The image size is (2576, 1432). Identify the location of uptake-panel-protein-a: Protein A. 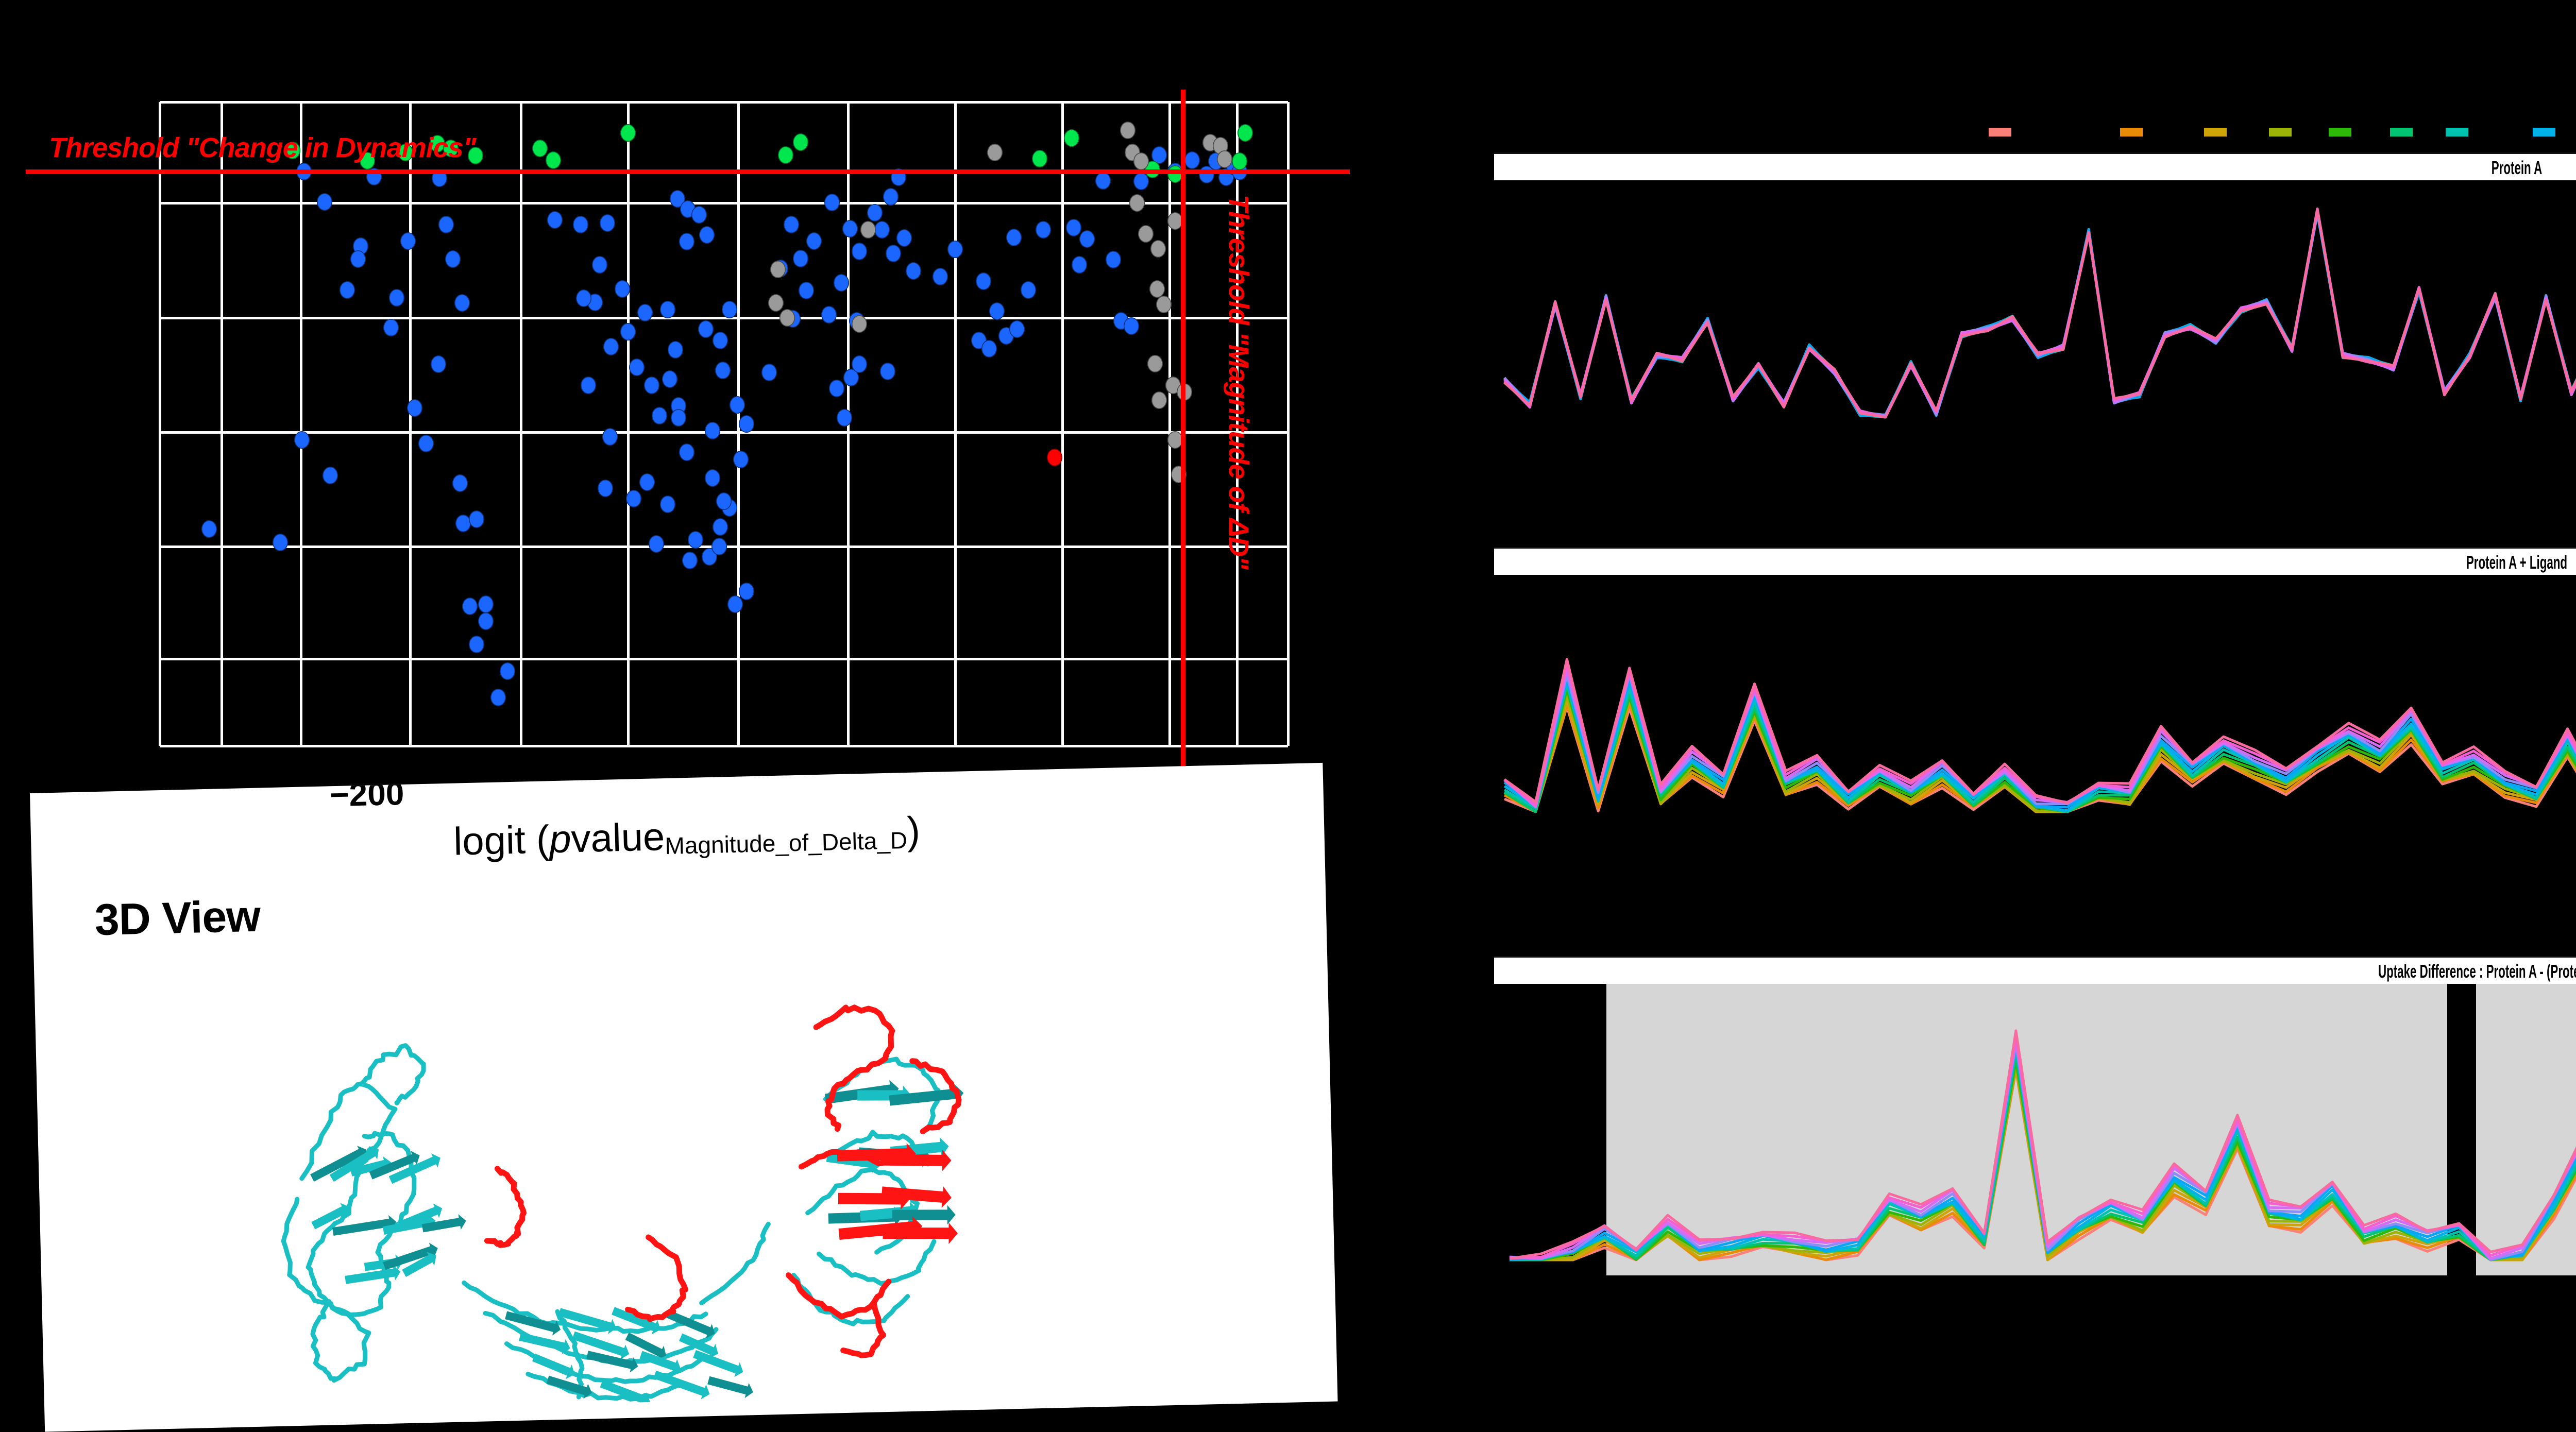
(2035, 286).